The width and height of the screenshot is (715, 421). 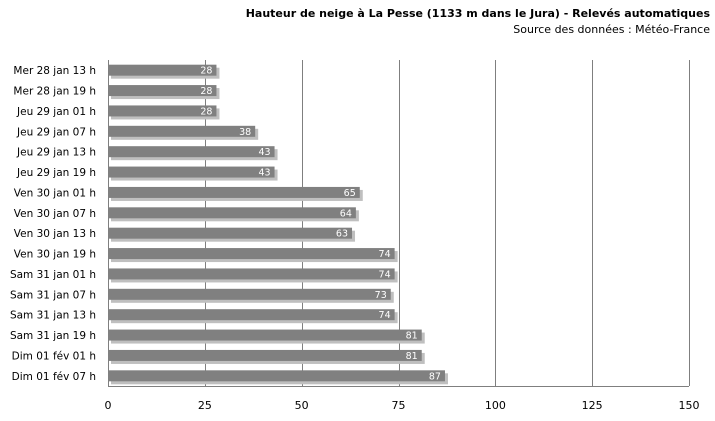 What do you see at coordinates (689, 405) in the screenshot?
I see `x-tick-label: 150` at bounding box center [689, 405].